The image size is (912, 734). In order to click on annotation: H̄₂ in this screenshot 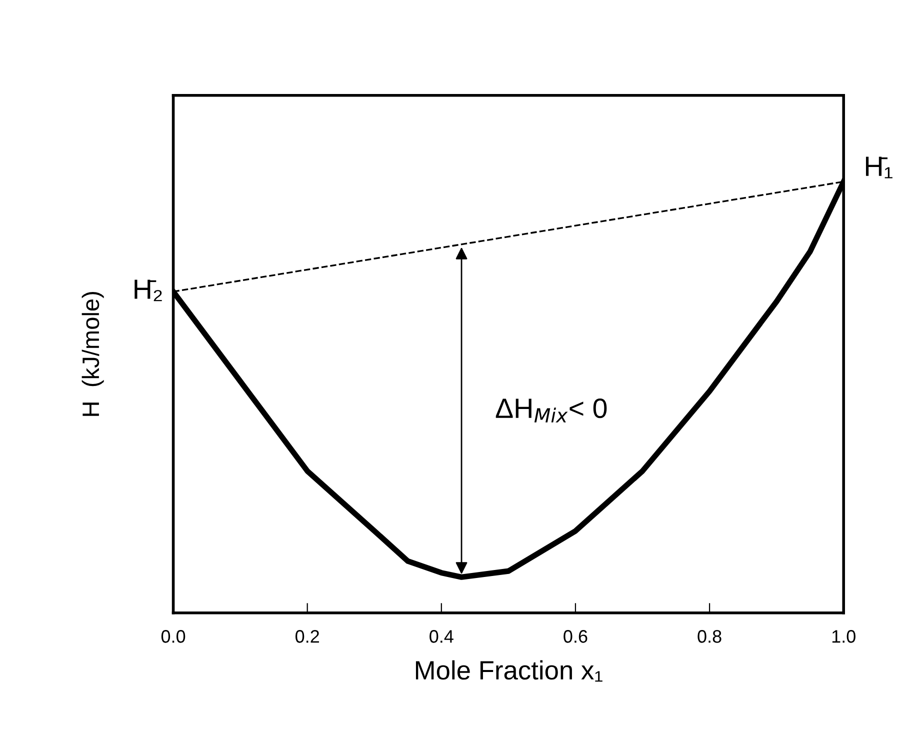, I will do `click(148, 291)`.